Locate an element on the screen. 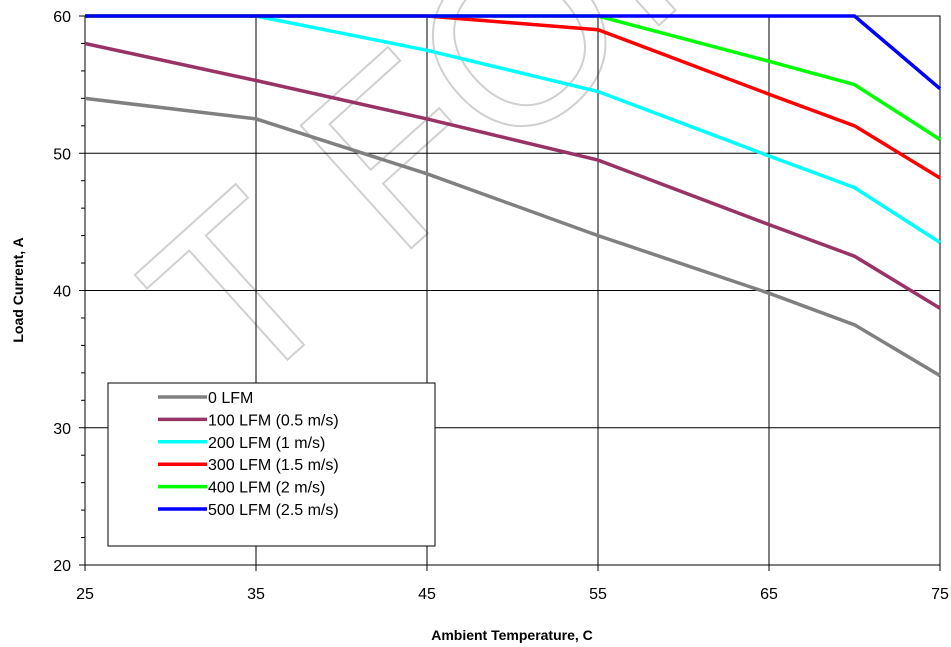  legend-label: 100 LFM (0.5 m/s) is located at coordinates (273, 420).